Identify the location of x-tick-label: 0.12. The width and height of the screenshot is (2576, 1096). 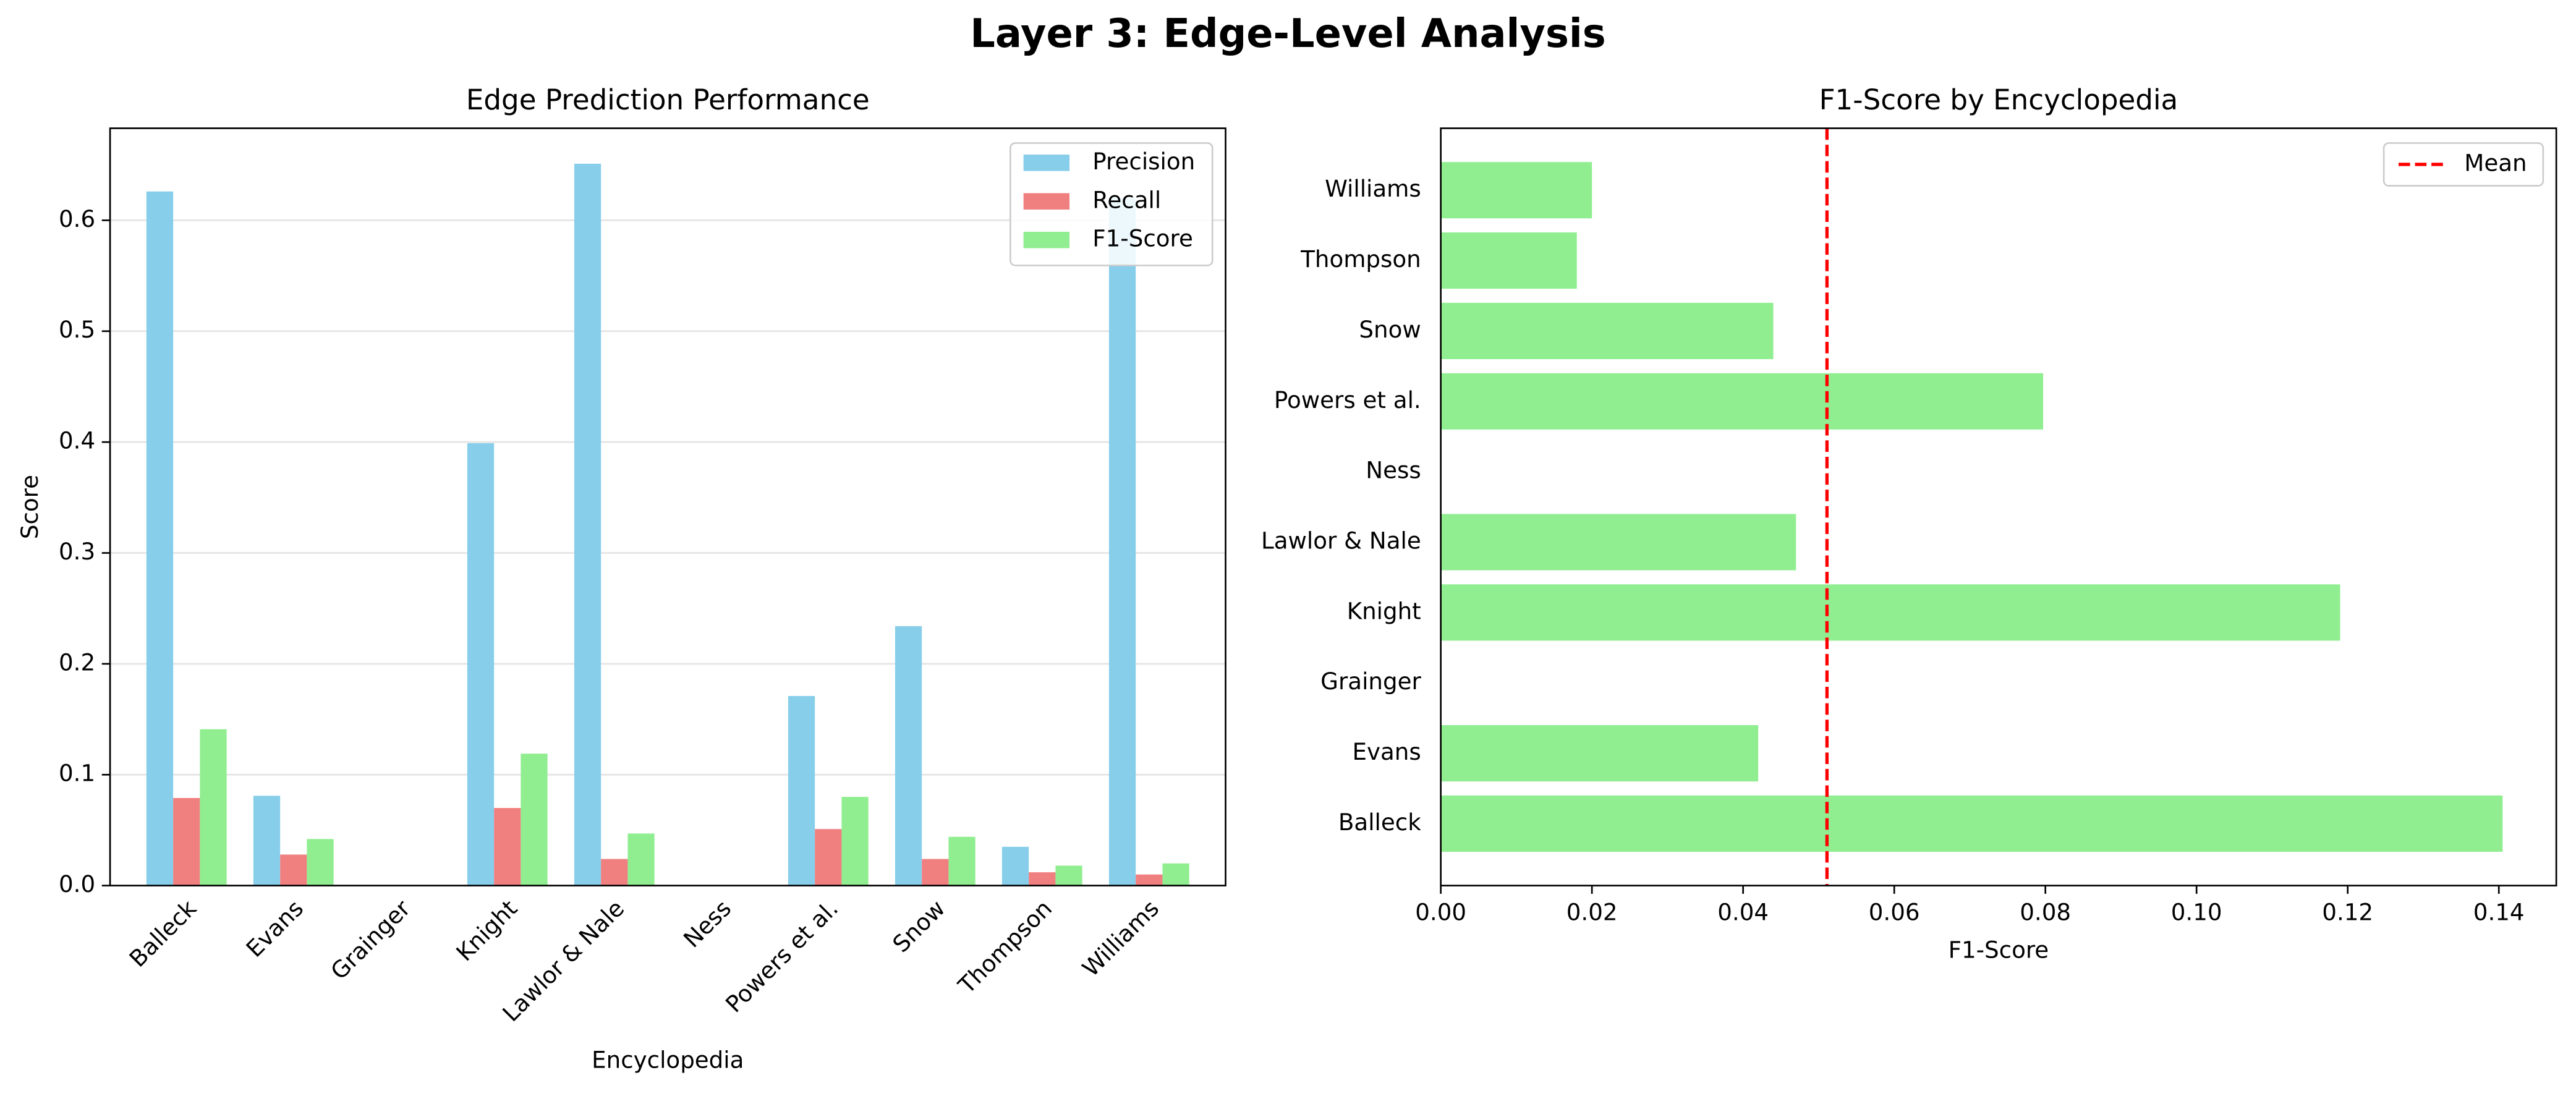
(2347, 911).